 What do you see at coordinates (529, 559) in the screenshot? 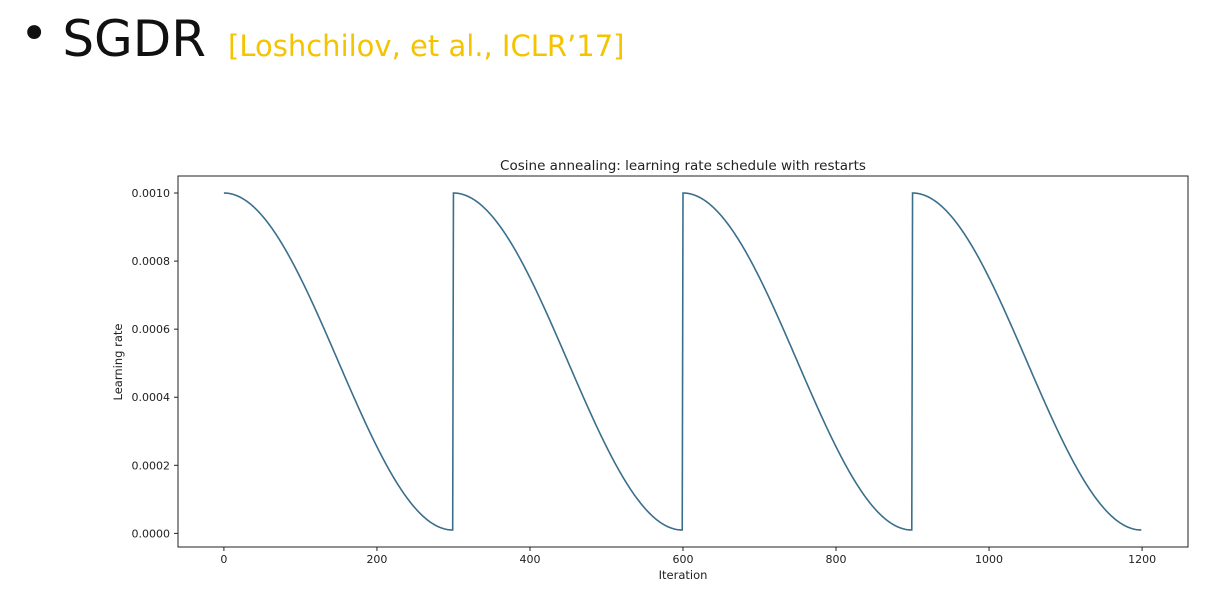
I see `x-tick-label: 400` at bounding box center [529, 559].